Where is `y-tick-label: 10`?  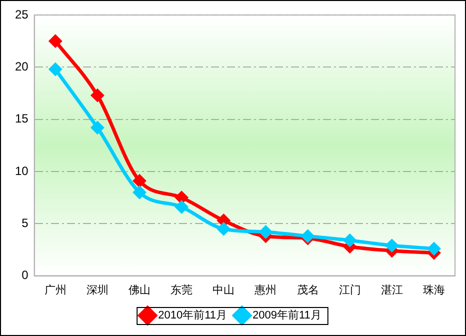 y-tick-label: 10 is located at coordinates (21, 171).